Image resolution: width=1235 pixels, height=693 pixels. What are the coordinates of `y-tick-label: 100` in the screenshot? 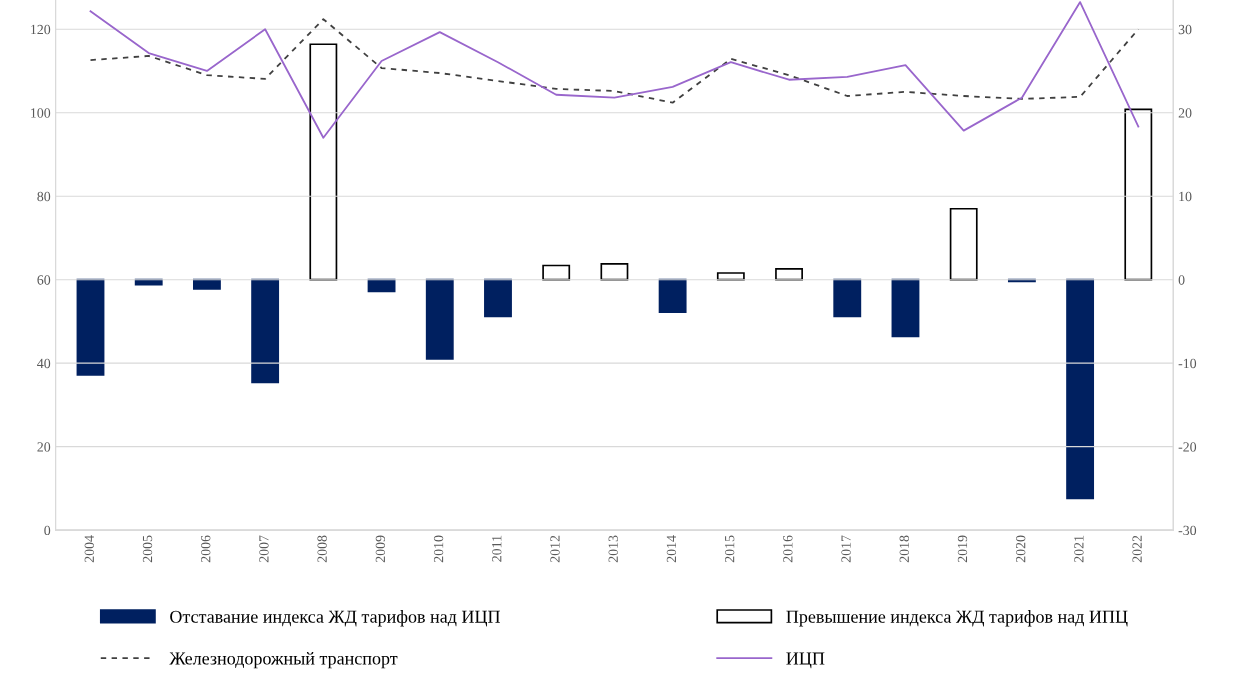 It's located at (41, 113).